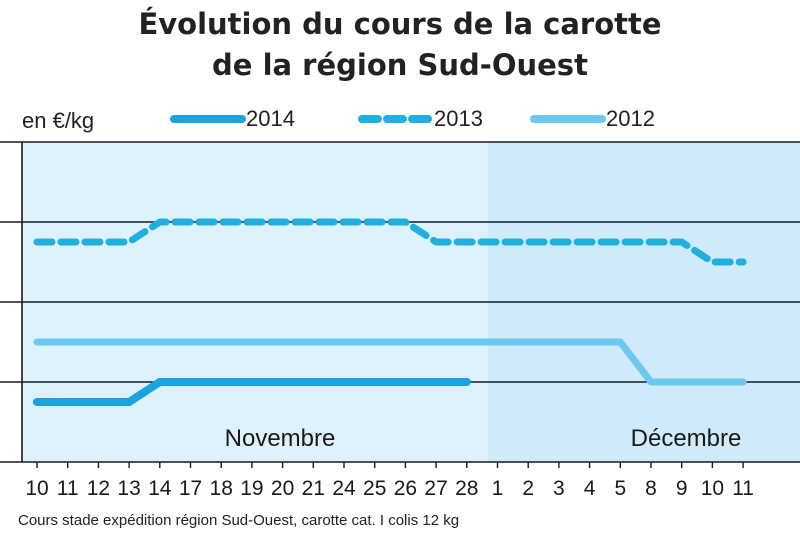 Image resolution: width=800 pixels, height=550 pixels. I want to click on legend-item-2013: 2013, so click(433, 119).